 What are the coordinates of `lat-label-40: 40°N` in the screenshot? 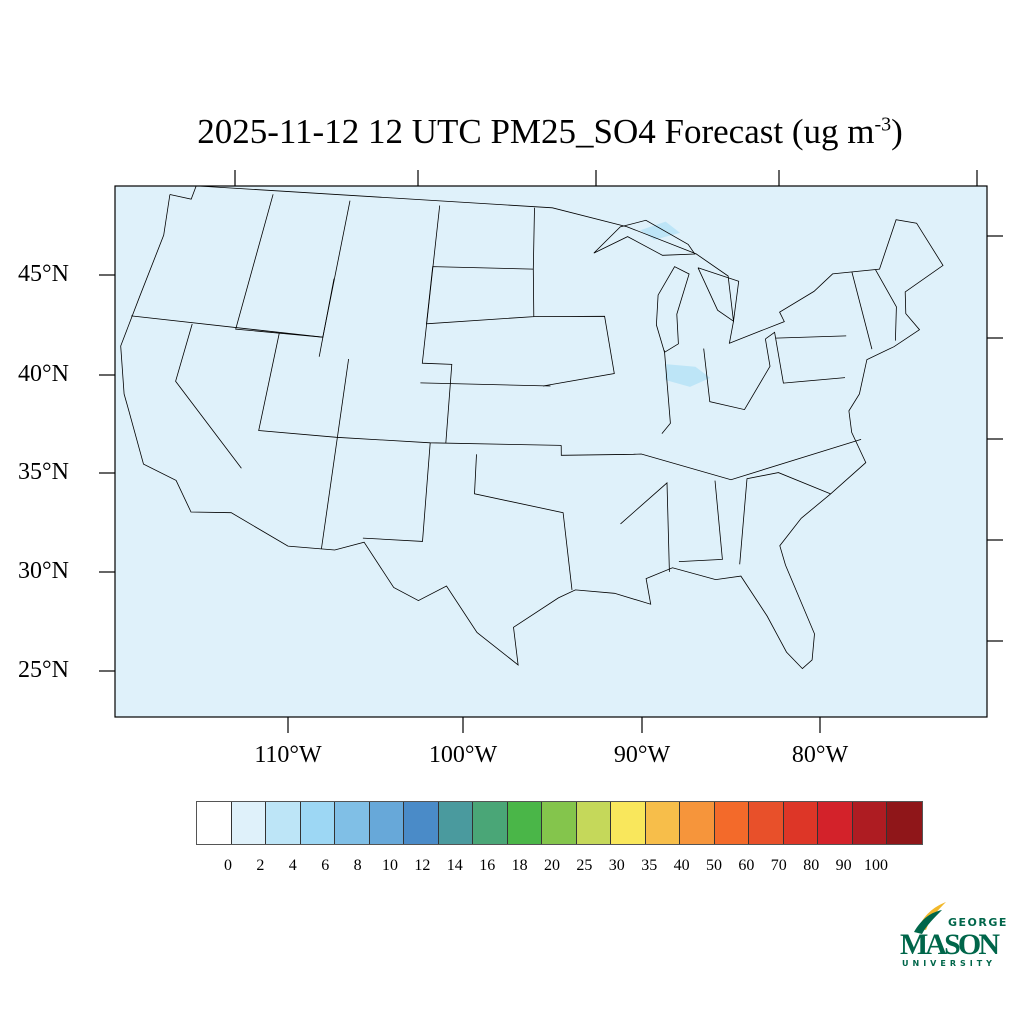 It's located at (43, 374).